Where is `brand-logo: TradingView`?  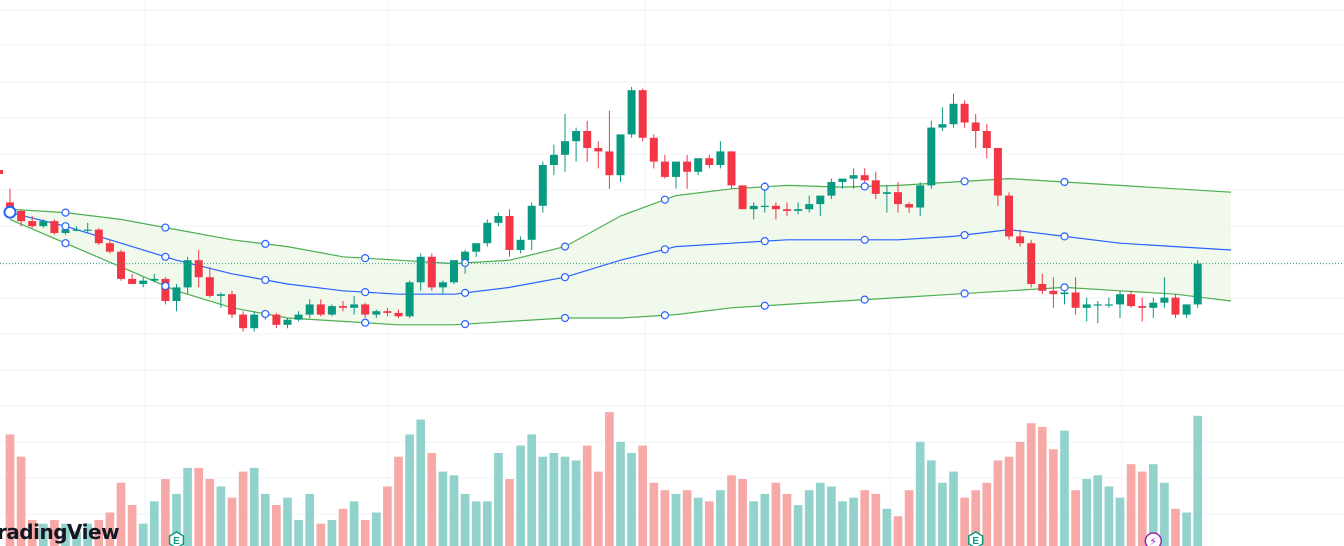 brand-logo: TradingView is located at coordinates (60, 532).